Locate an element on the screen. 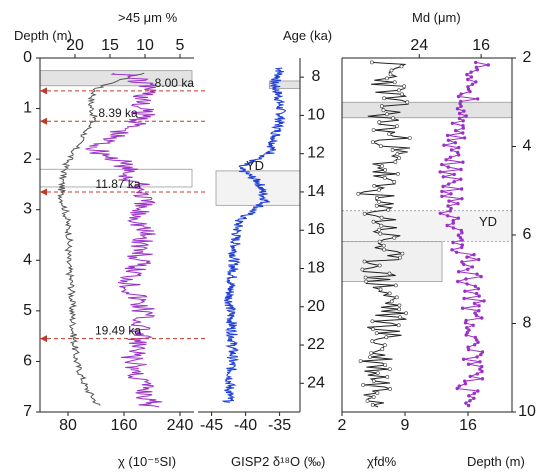  left-bottom-tick-label: 160 is located at coordinates (124, 425).